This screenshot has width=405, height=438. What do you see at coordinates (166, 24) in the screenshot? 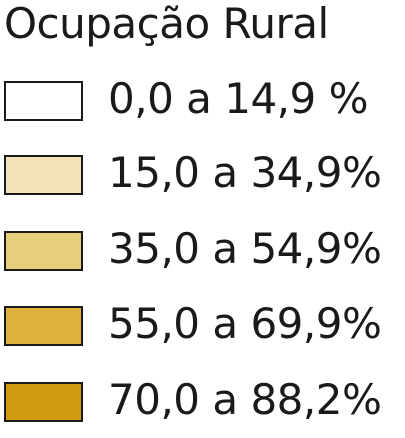
I see `legend-title: Ocupação Rural` at bounding box center [166, 24].